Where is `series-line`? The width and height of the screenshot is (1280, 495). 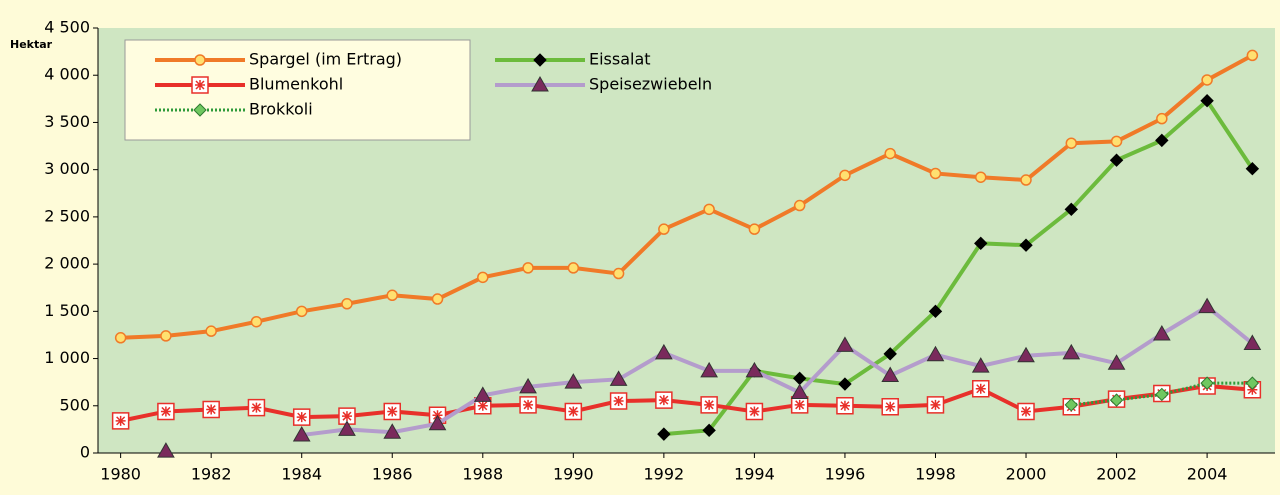 series-line is located at coordinates (1162, 394).